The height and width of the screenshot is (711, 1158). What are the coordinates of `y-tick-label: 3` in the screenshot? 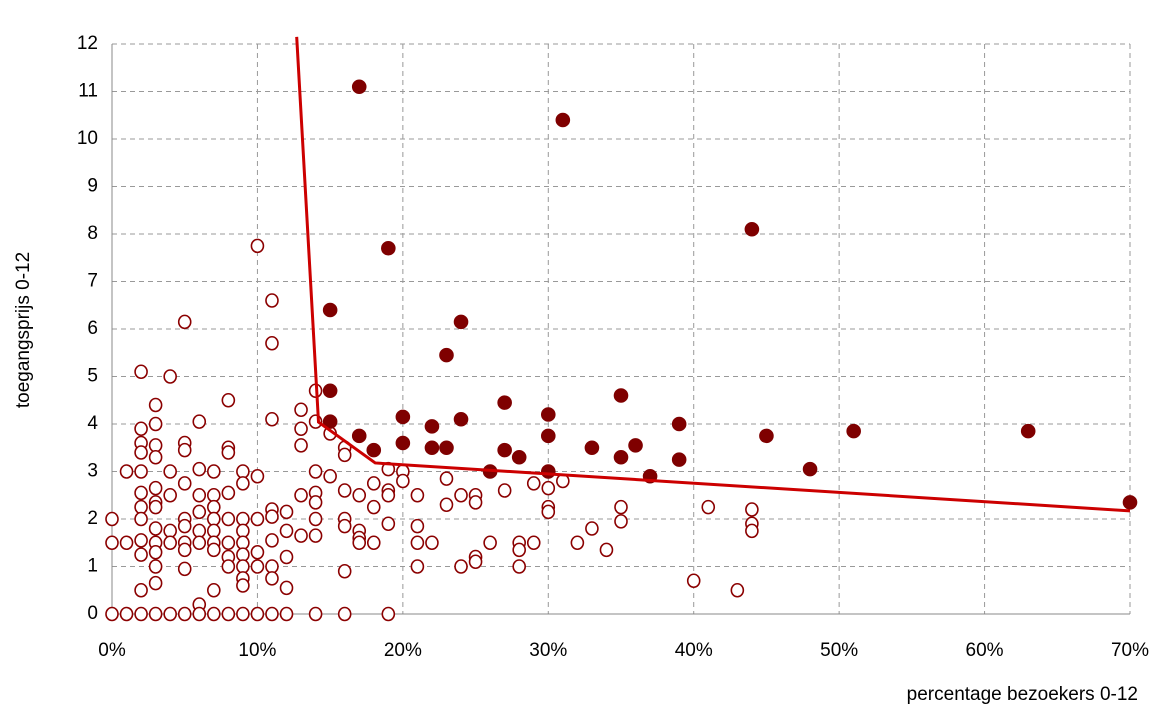 It's located at (92, 471).